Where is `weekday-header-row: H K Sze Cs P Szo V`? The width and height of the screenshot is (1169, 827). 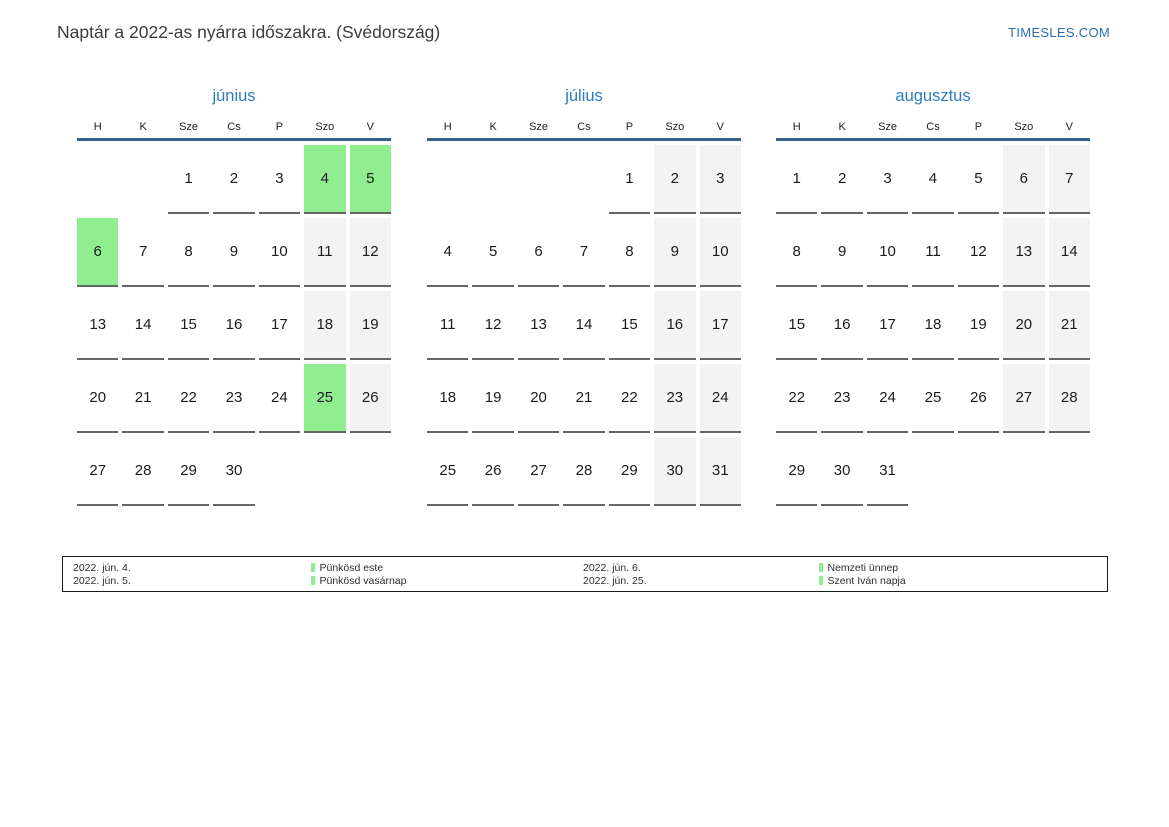 weekday-header-row: H K Sze Cs P Szo V is located at coordinates (584, 127).